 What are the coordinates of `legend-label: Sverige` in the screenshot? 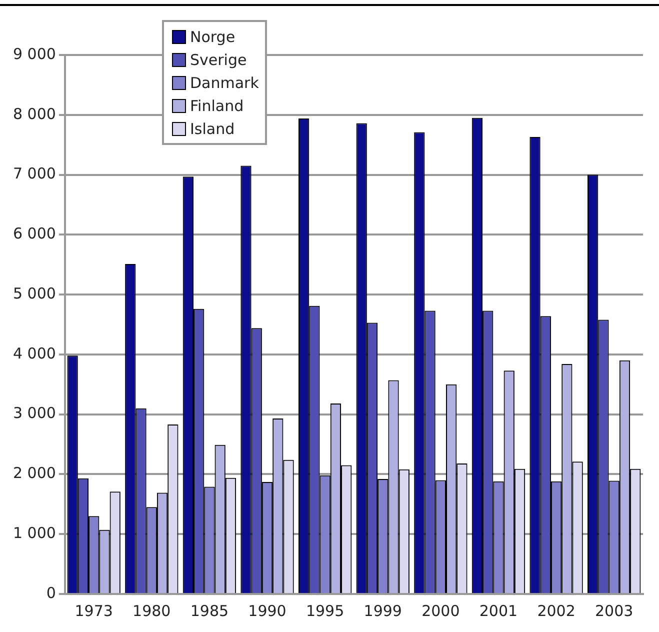 It's located at (218, 59).